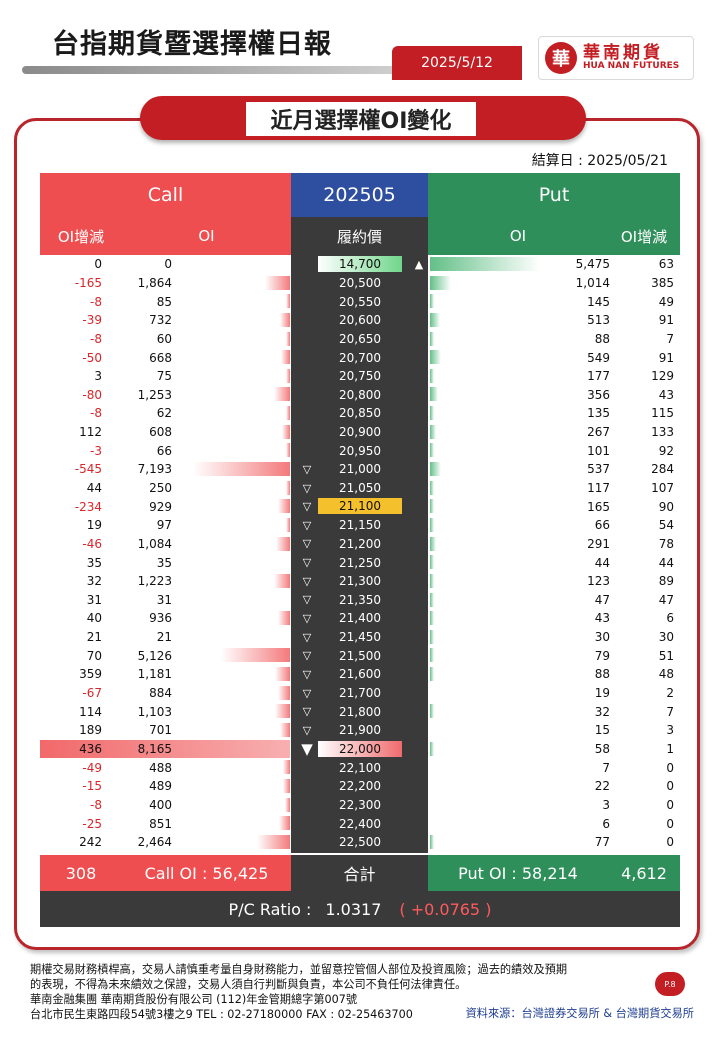 This screenshot has width=720, height=1040. What do you see at coordinates (360, 320) in the screenshot?
I see `strike-price: 20,600` at bounding box center [360, 320].